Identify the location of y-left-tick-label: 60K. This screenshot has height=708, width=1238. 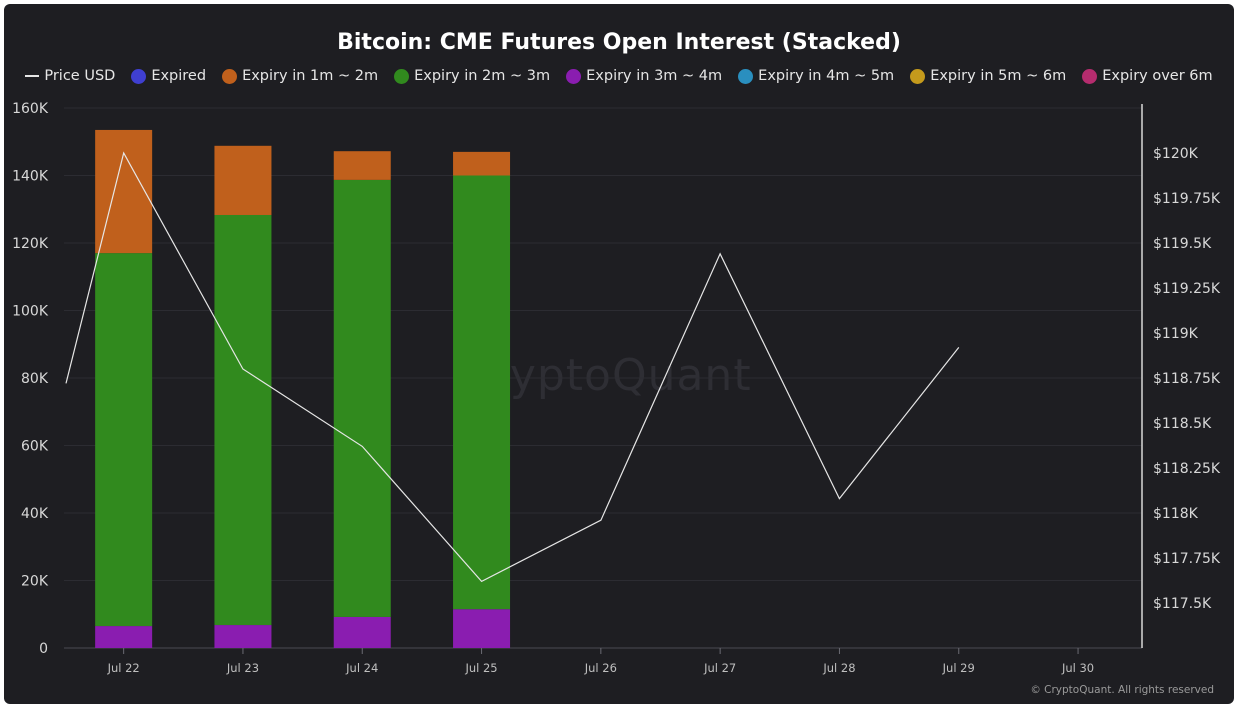
(35, 447).